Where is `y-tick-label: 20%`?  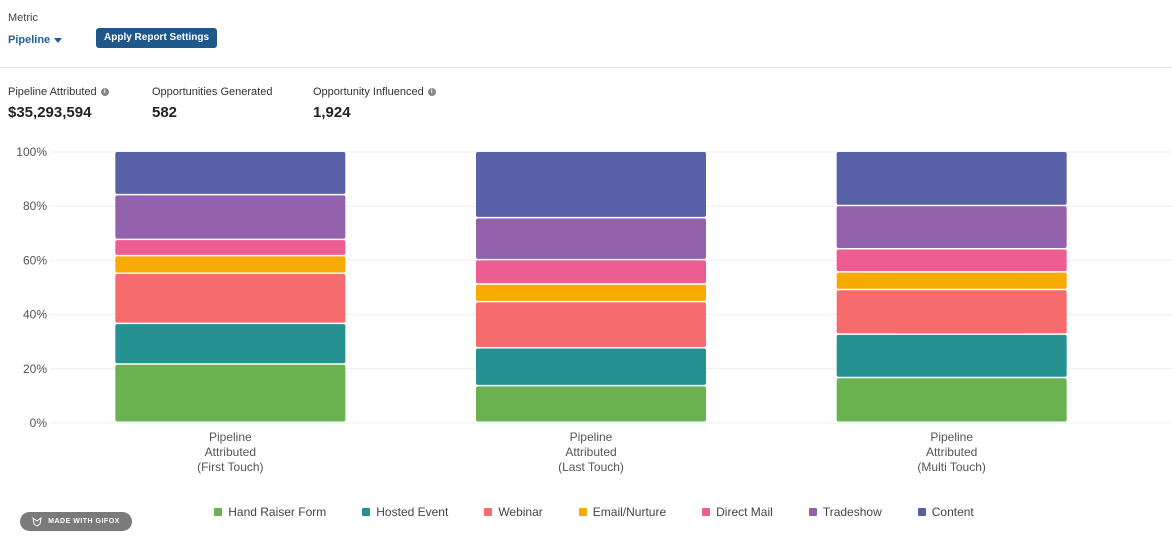 y-tick-label: 20% is located at coordinates (35, 369).